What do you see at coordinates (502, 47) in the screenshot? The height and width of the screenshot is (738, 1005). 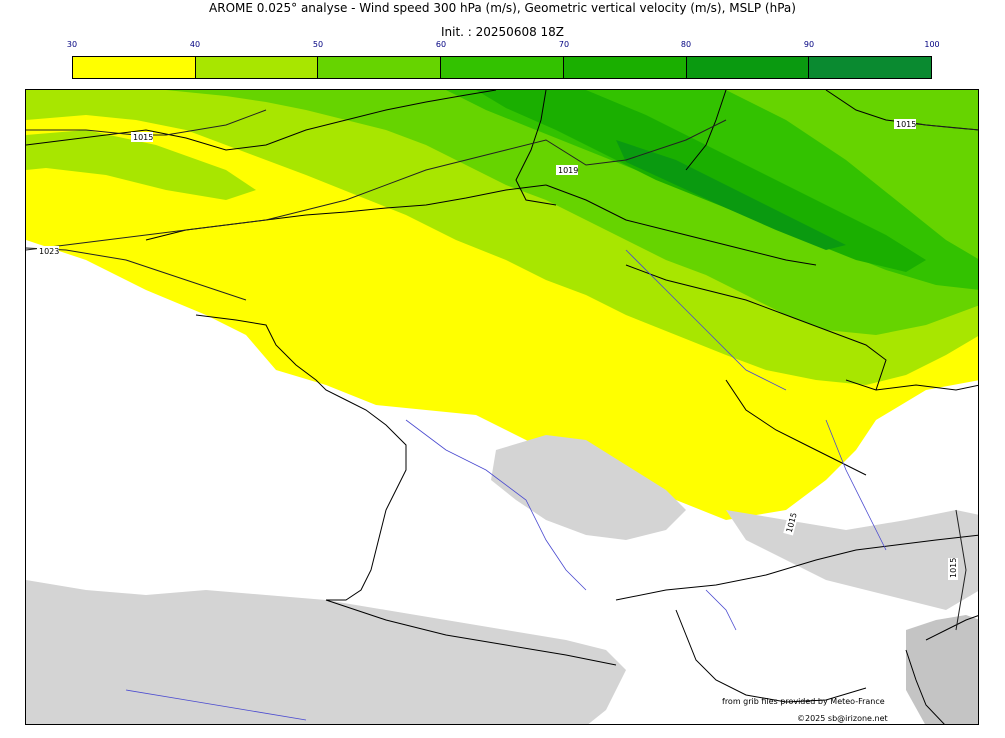 I see `colorbar-ticks: 30 40 50 60 70 80 90 100` at bounding box center [502, 47].